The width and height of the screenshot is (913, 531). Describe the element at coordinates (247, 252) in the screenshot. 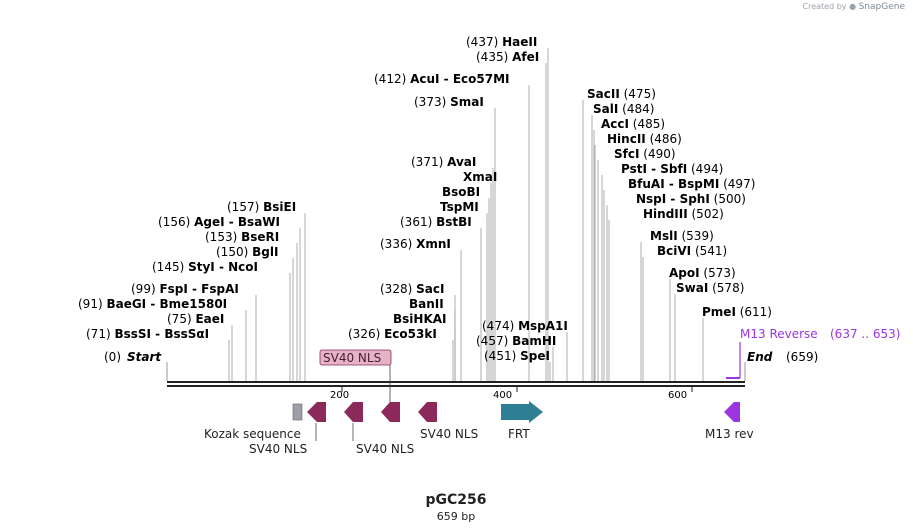

I see `site-label-bgli: (150) BglI` at that location.